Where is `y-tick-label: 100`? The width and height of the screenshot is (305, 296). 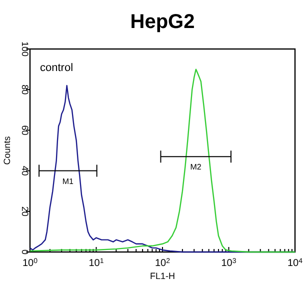
y-tick-label: 100 is located at coordinates (25, 49).